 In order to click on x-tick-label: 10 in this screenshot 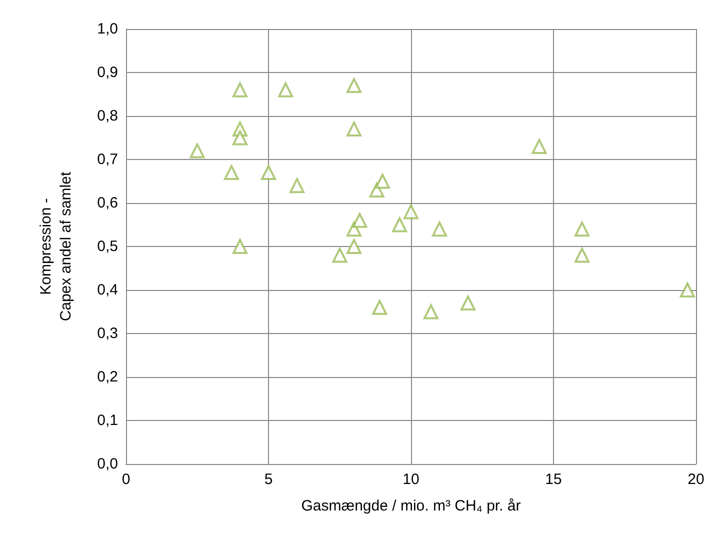, I will do `click(411, 479)`.